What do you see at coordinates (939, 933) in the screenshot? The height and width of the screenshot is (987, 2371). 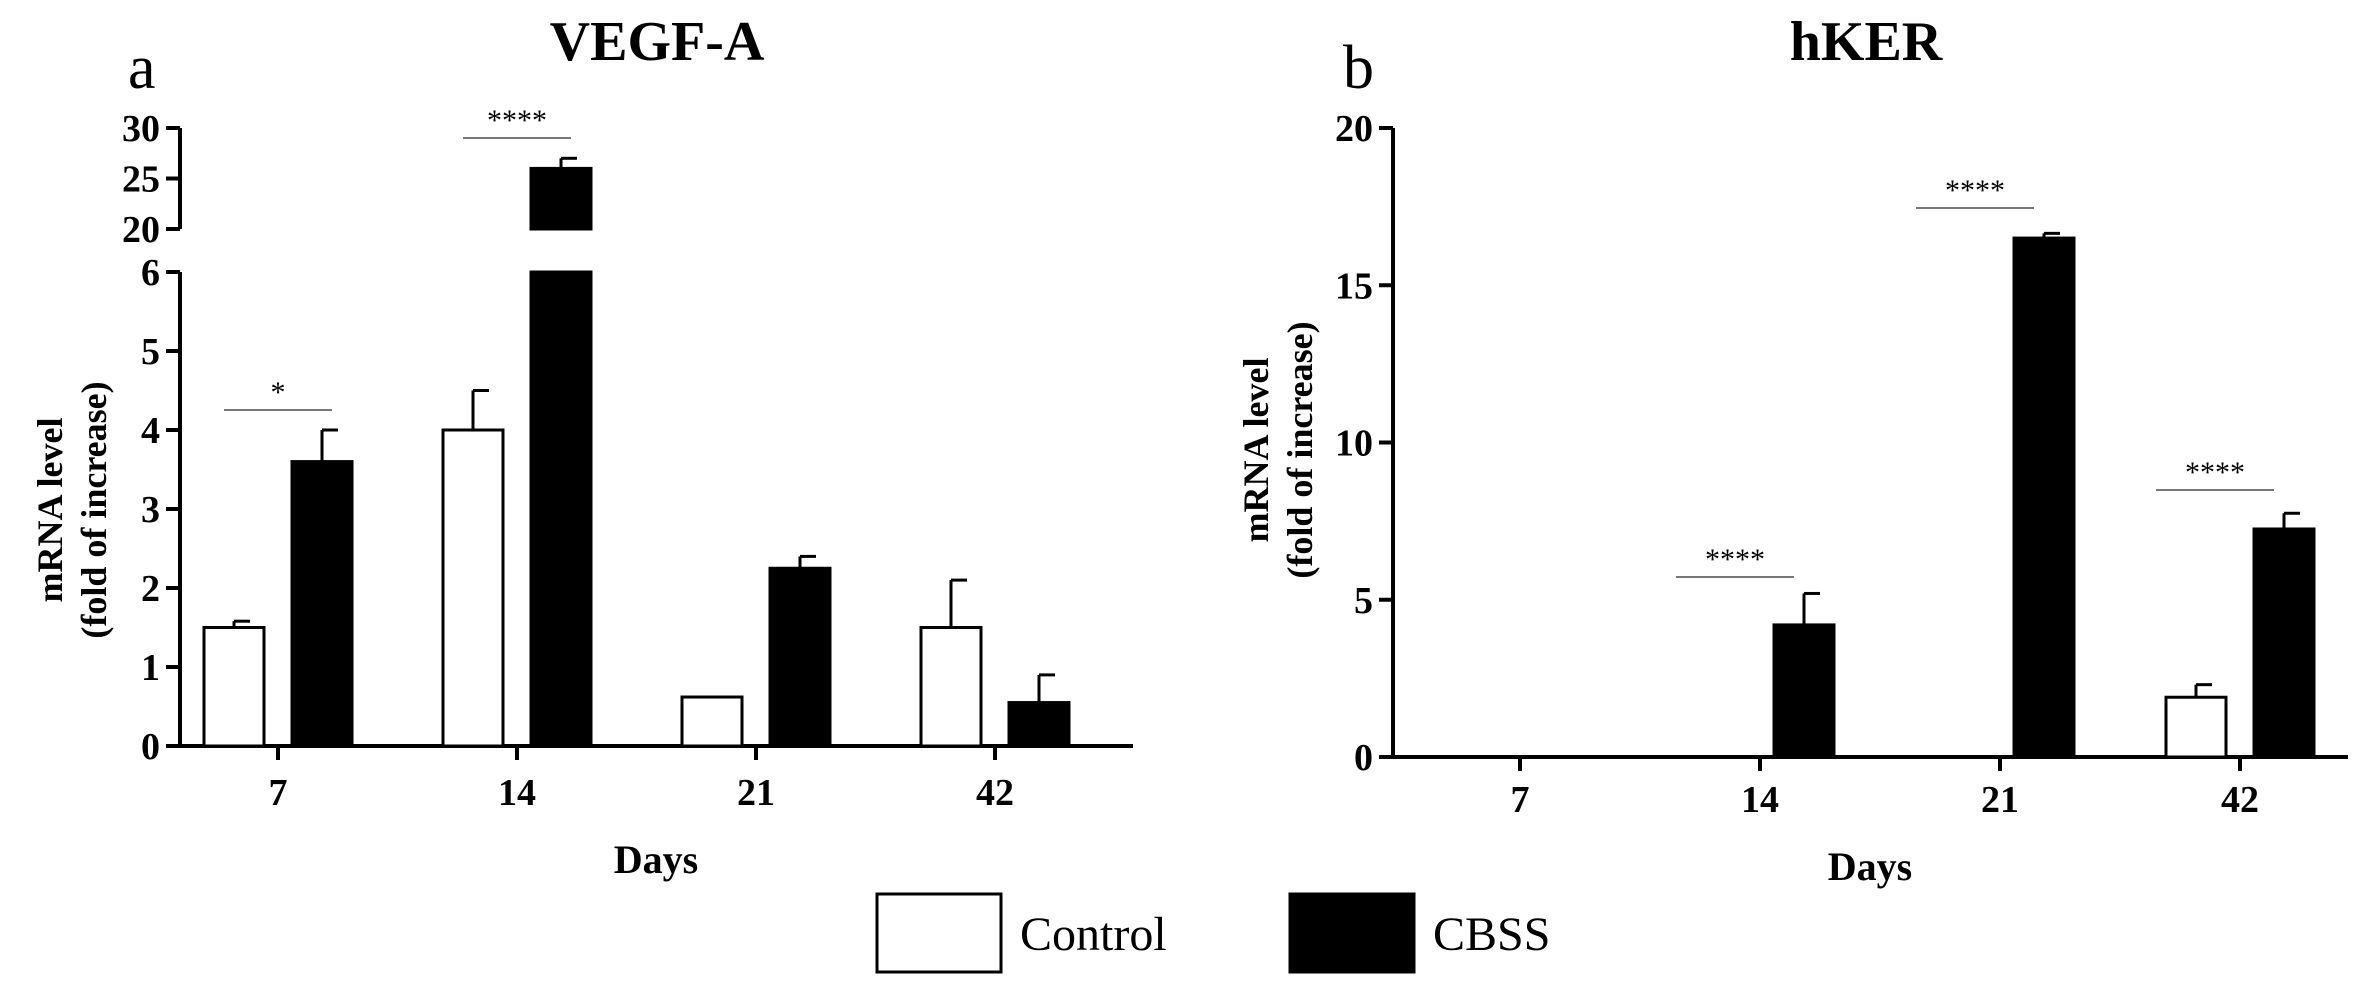 I see `legend-swatch-control` at bounding box center [939, 933].